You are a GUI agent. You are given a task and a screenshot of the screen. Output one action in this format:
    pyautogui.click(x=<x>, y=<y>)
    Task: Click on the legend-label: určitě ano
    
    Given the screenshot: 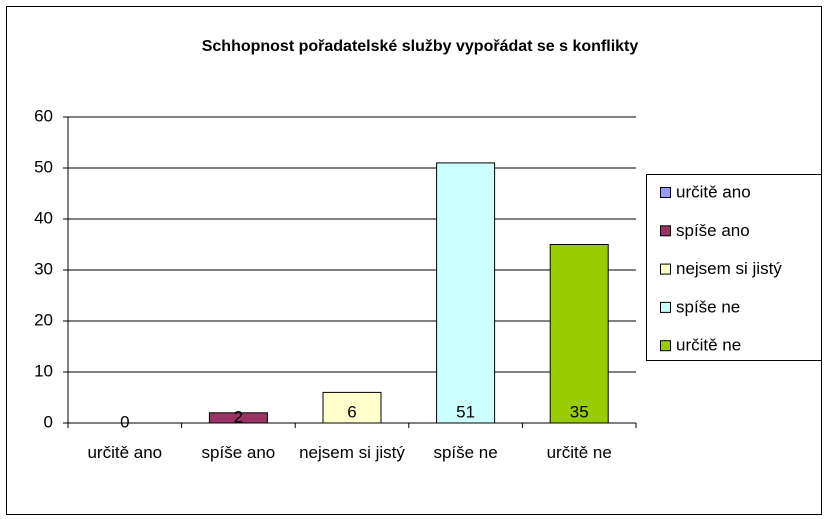 What is the action you would take?
    pyautogui.click(x=713, y=191)
    